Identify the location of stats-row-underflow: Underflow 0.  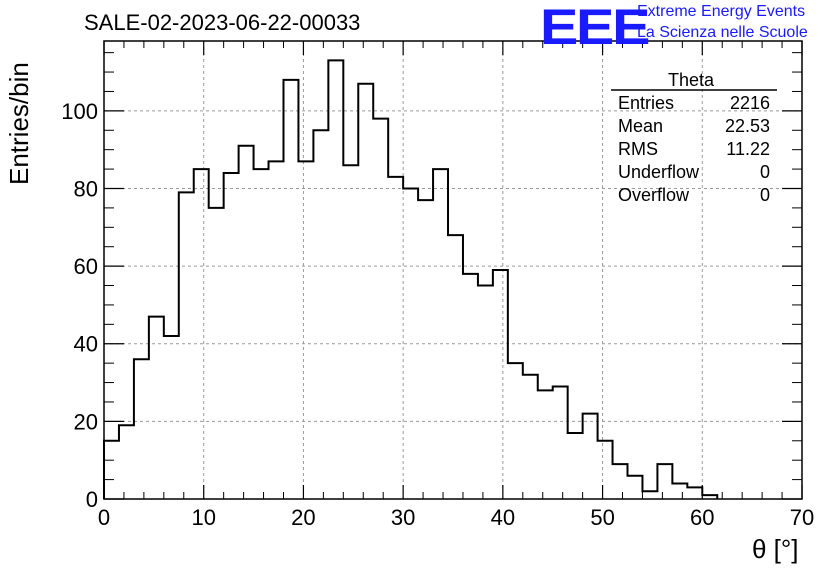
(694, 172).